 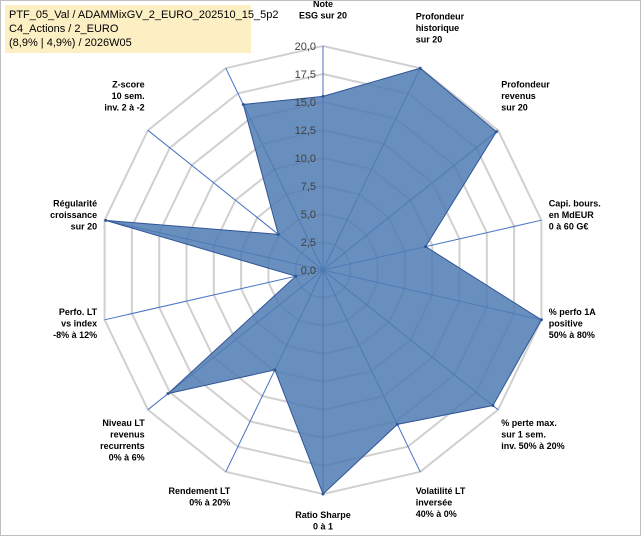 I want to click on axis-spoke, so click(x=214, y=295).